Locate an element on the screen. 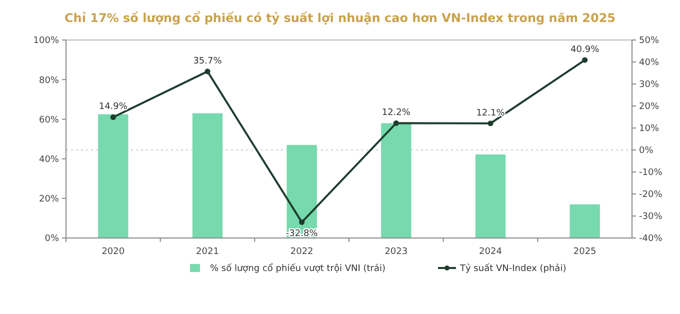 The width and height of the screenshot is (680, 314). x-tick-label: 2025 is located at coordinates (584, 252).